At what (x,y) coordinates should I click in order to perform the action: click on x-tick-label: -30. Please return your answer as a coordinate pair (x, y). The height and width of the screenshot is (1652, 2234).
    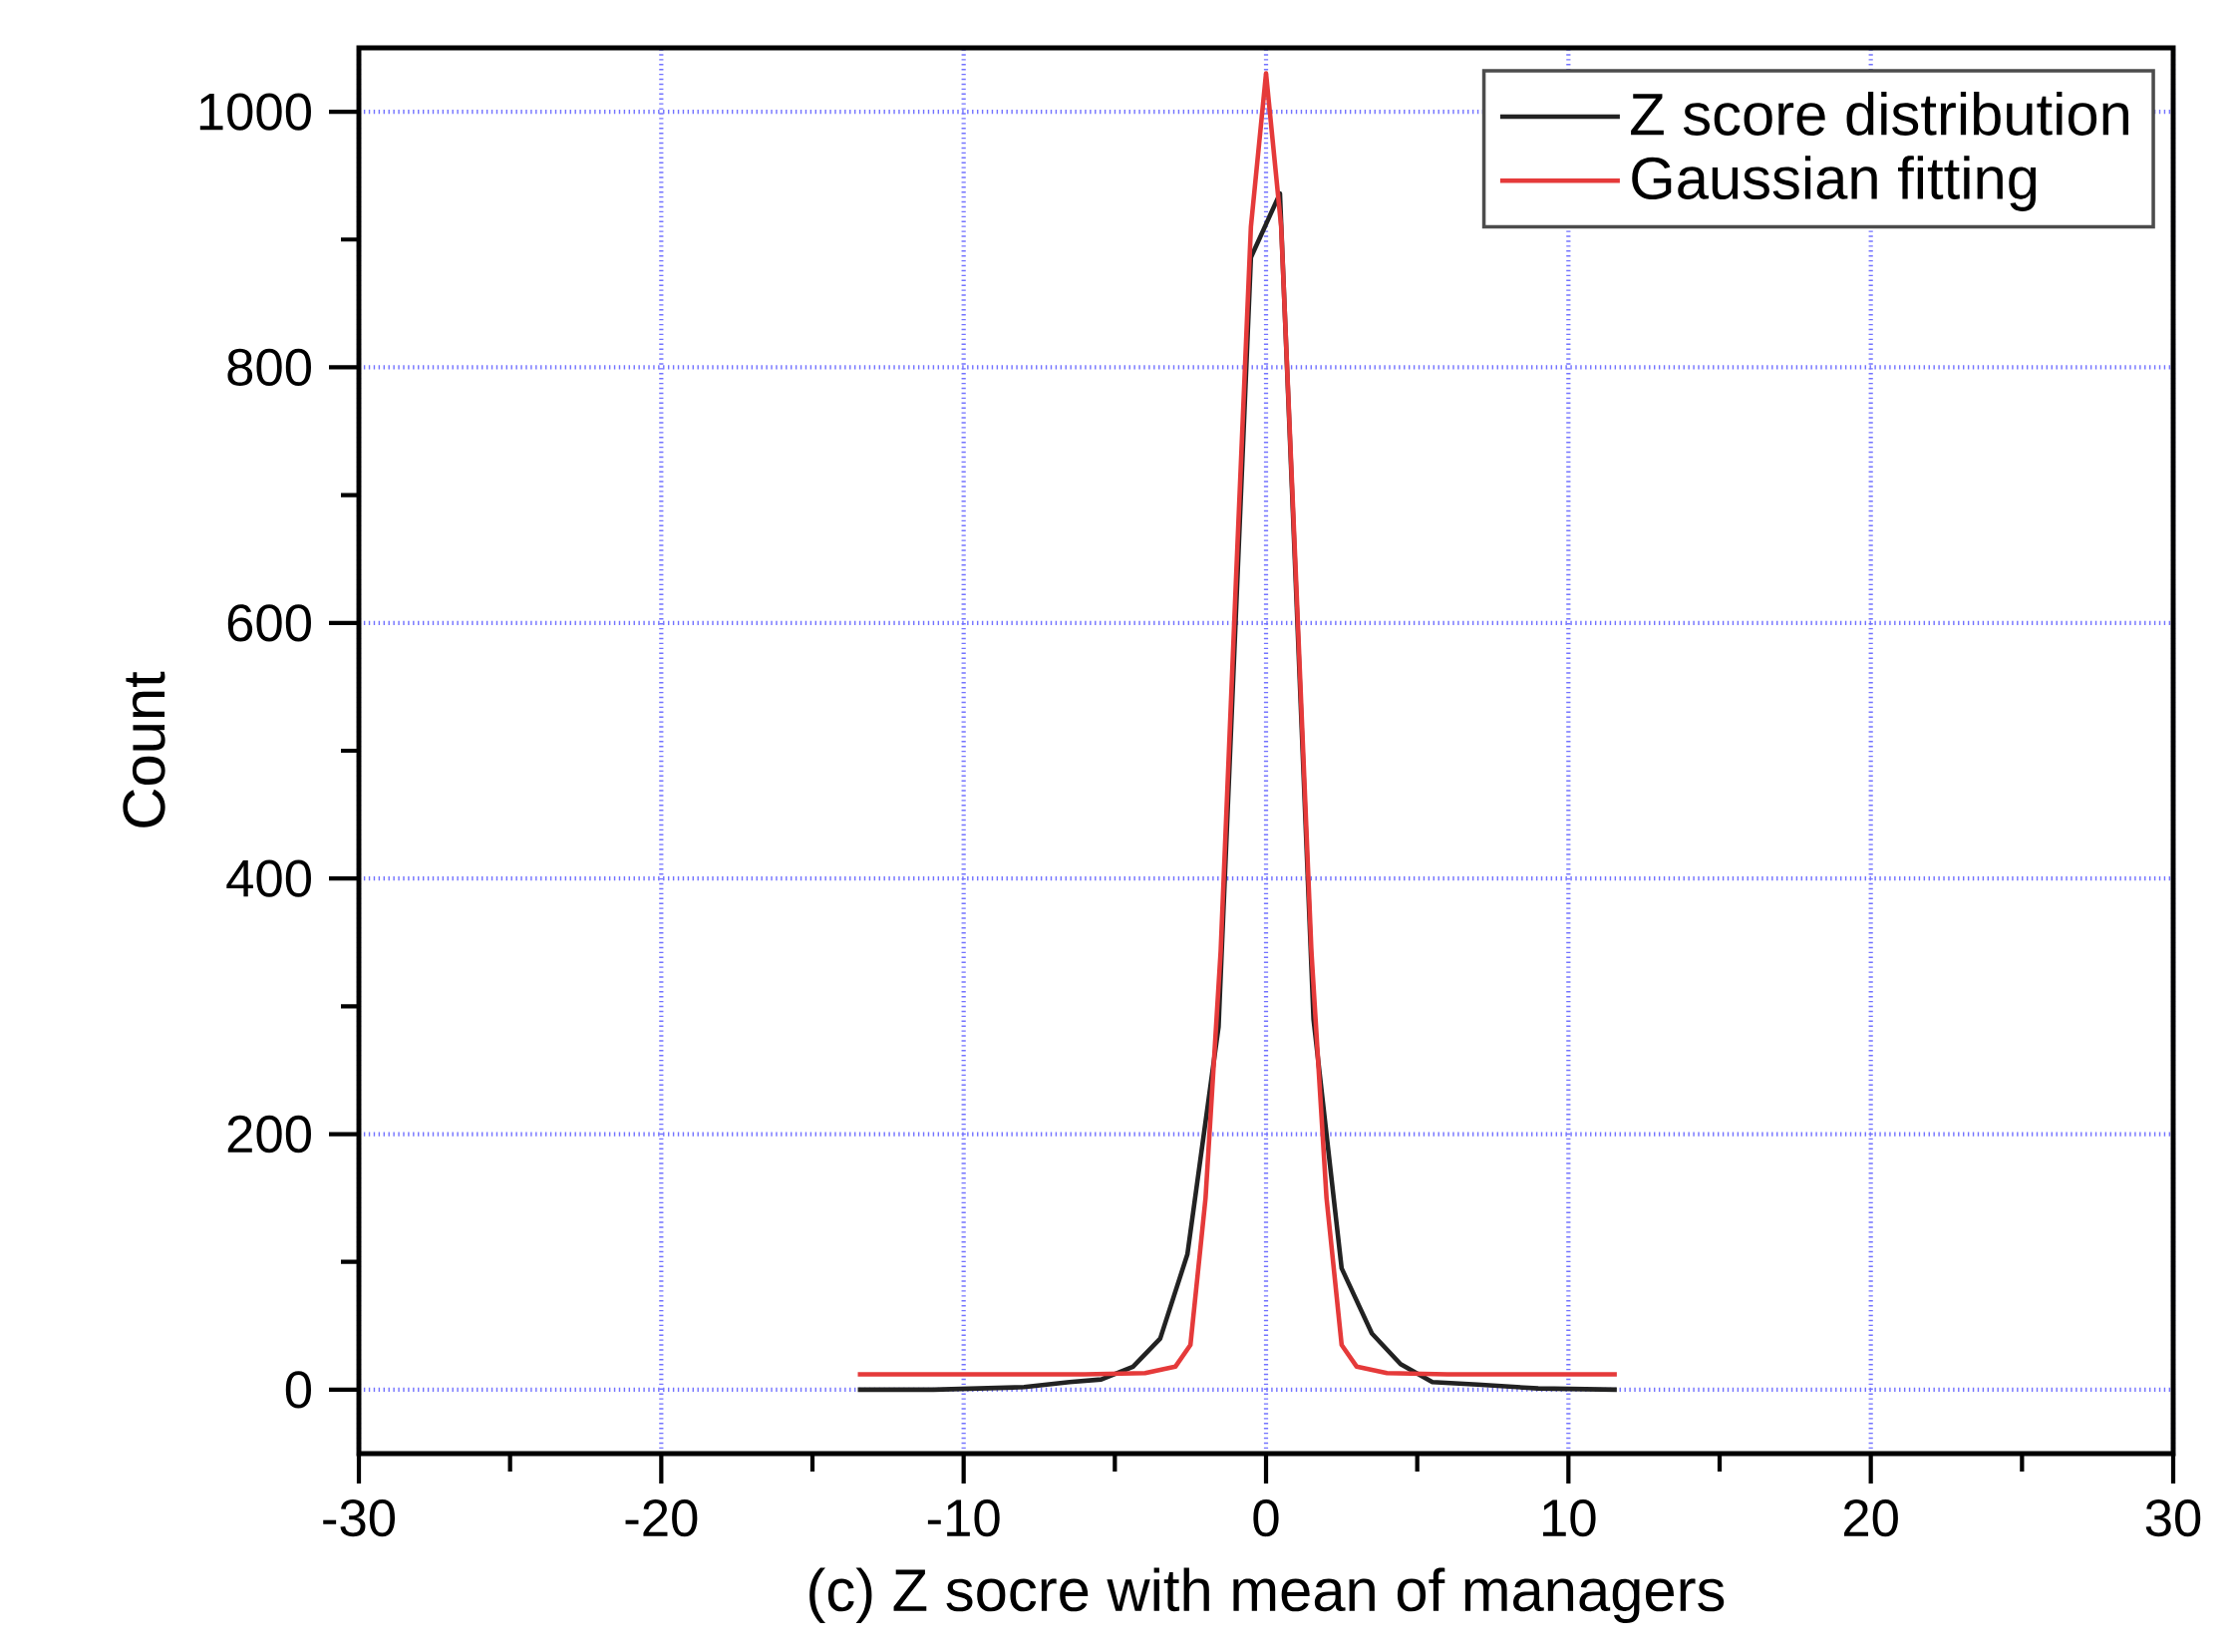
    Looking at the image, I should click on (359, 1517).